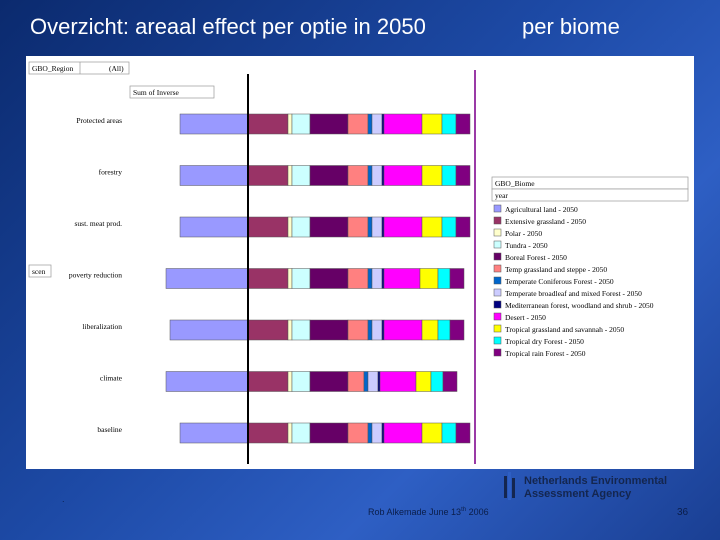  Describe the element at coordinates (590, 195) in the screenshot. I see `legend-subtitle-box` at that location.